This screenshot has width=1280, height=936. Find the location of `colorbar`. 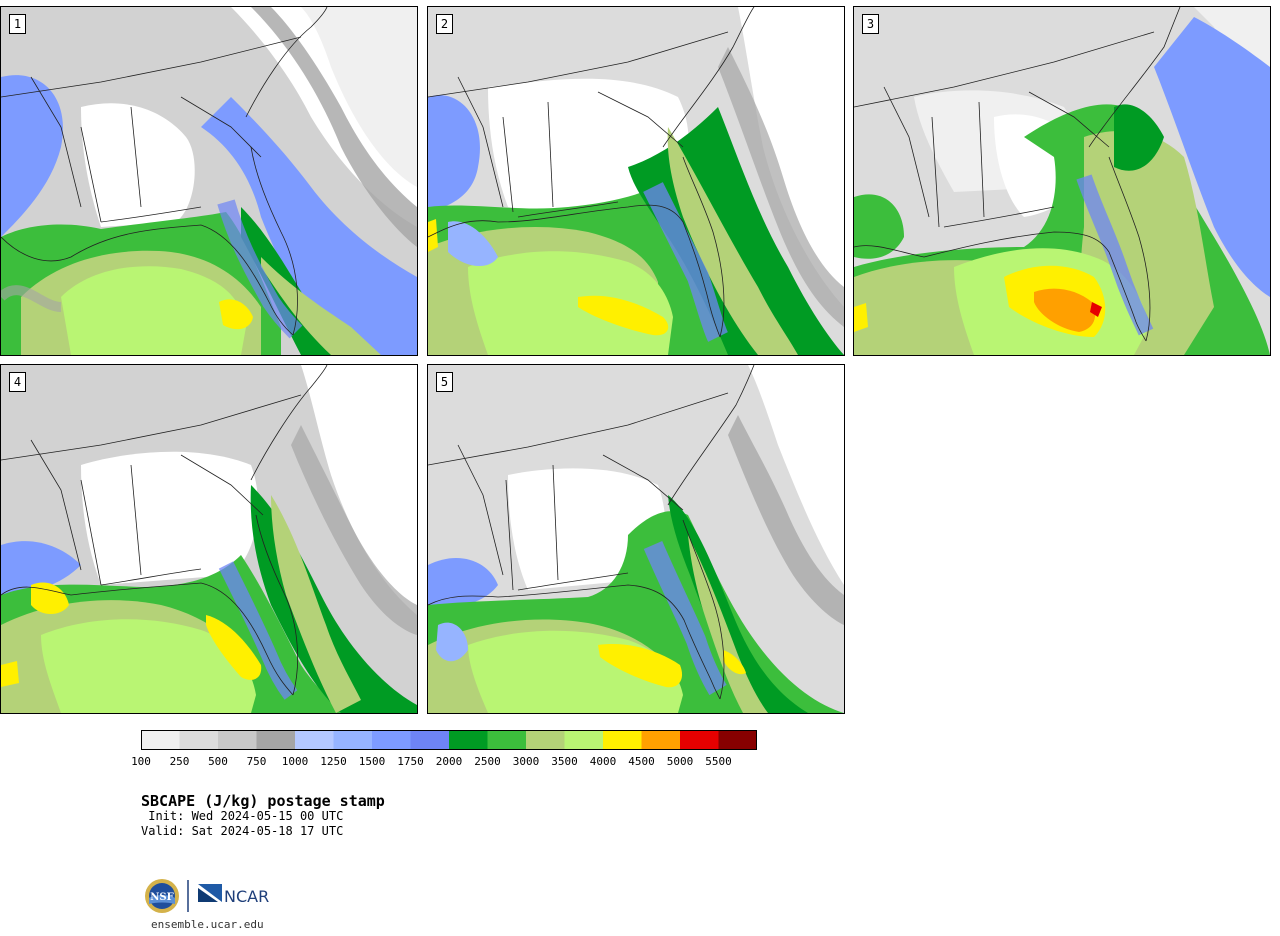

colorbar is located at coordinates (449, 740).